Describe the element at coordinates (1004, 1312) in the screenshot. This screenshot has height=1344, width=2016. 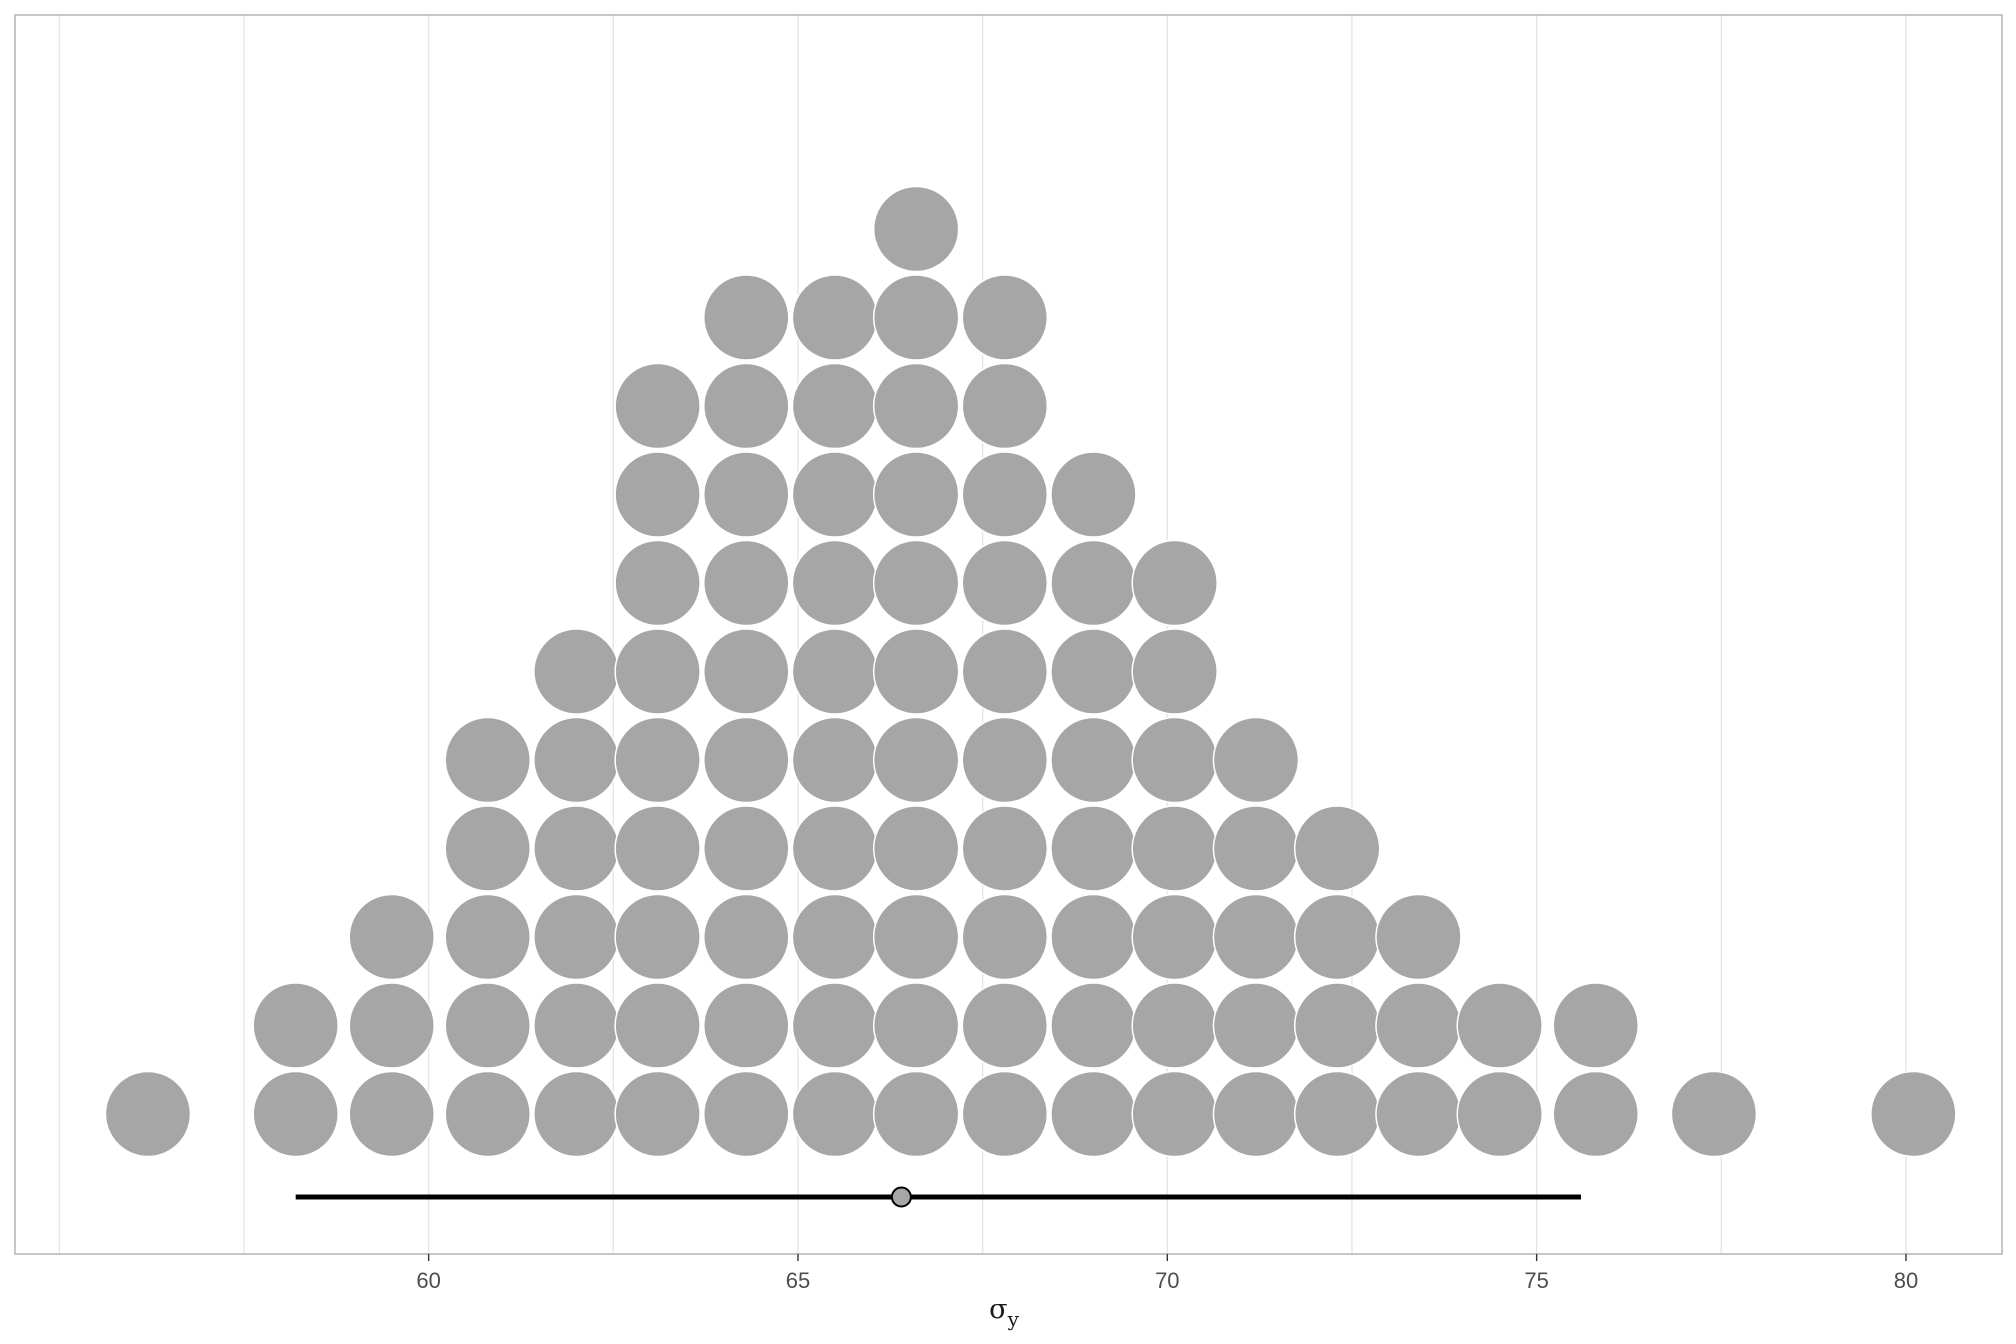
I see `x-axis-title: σy` at that location.